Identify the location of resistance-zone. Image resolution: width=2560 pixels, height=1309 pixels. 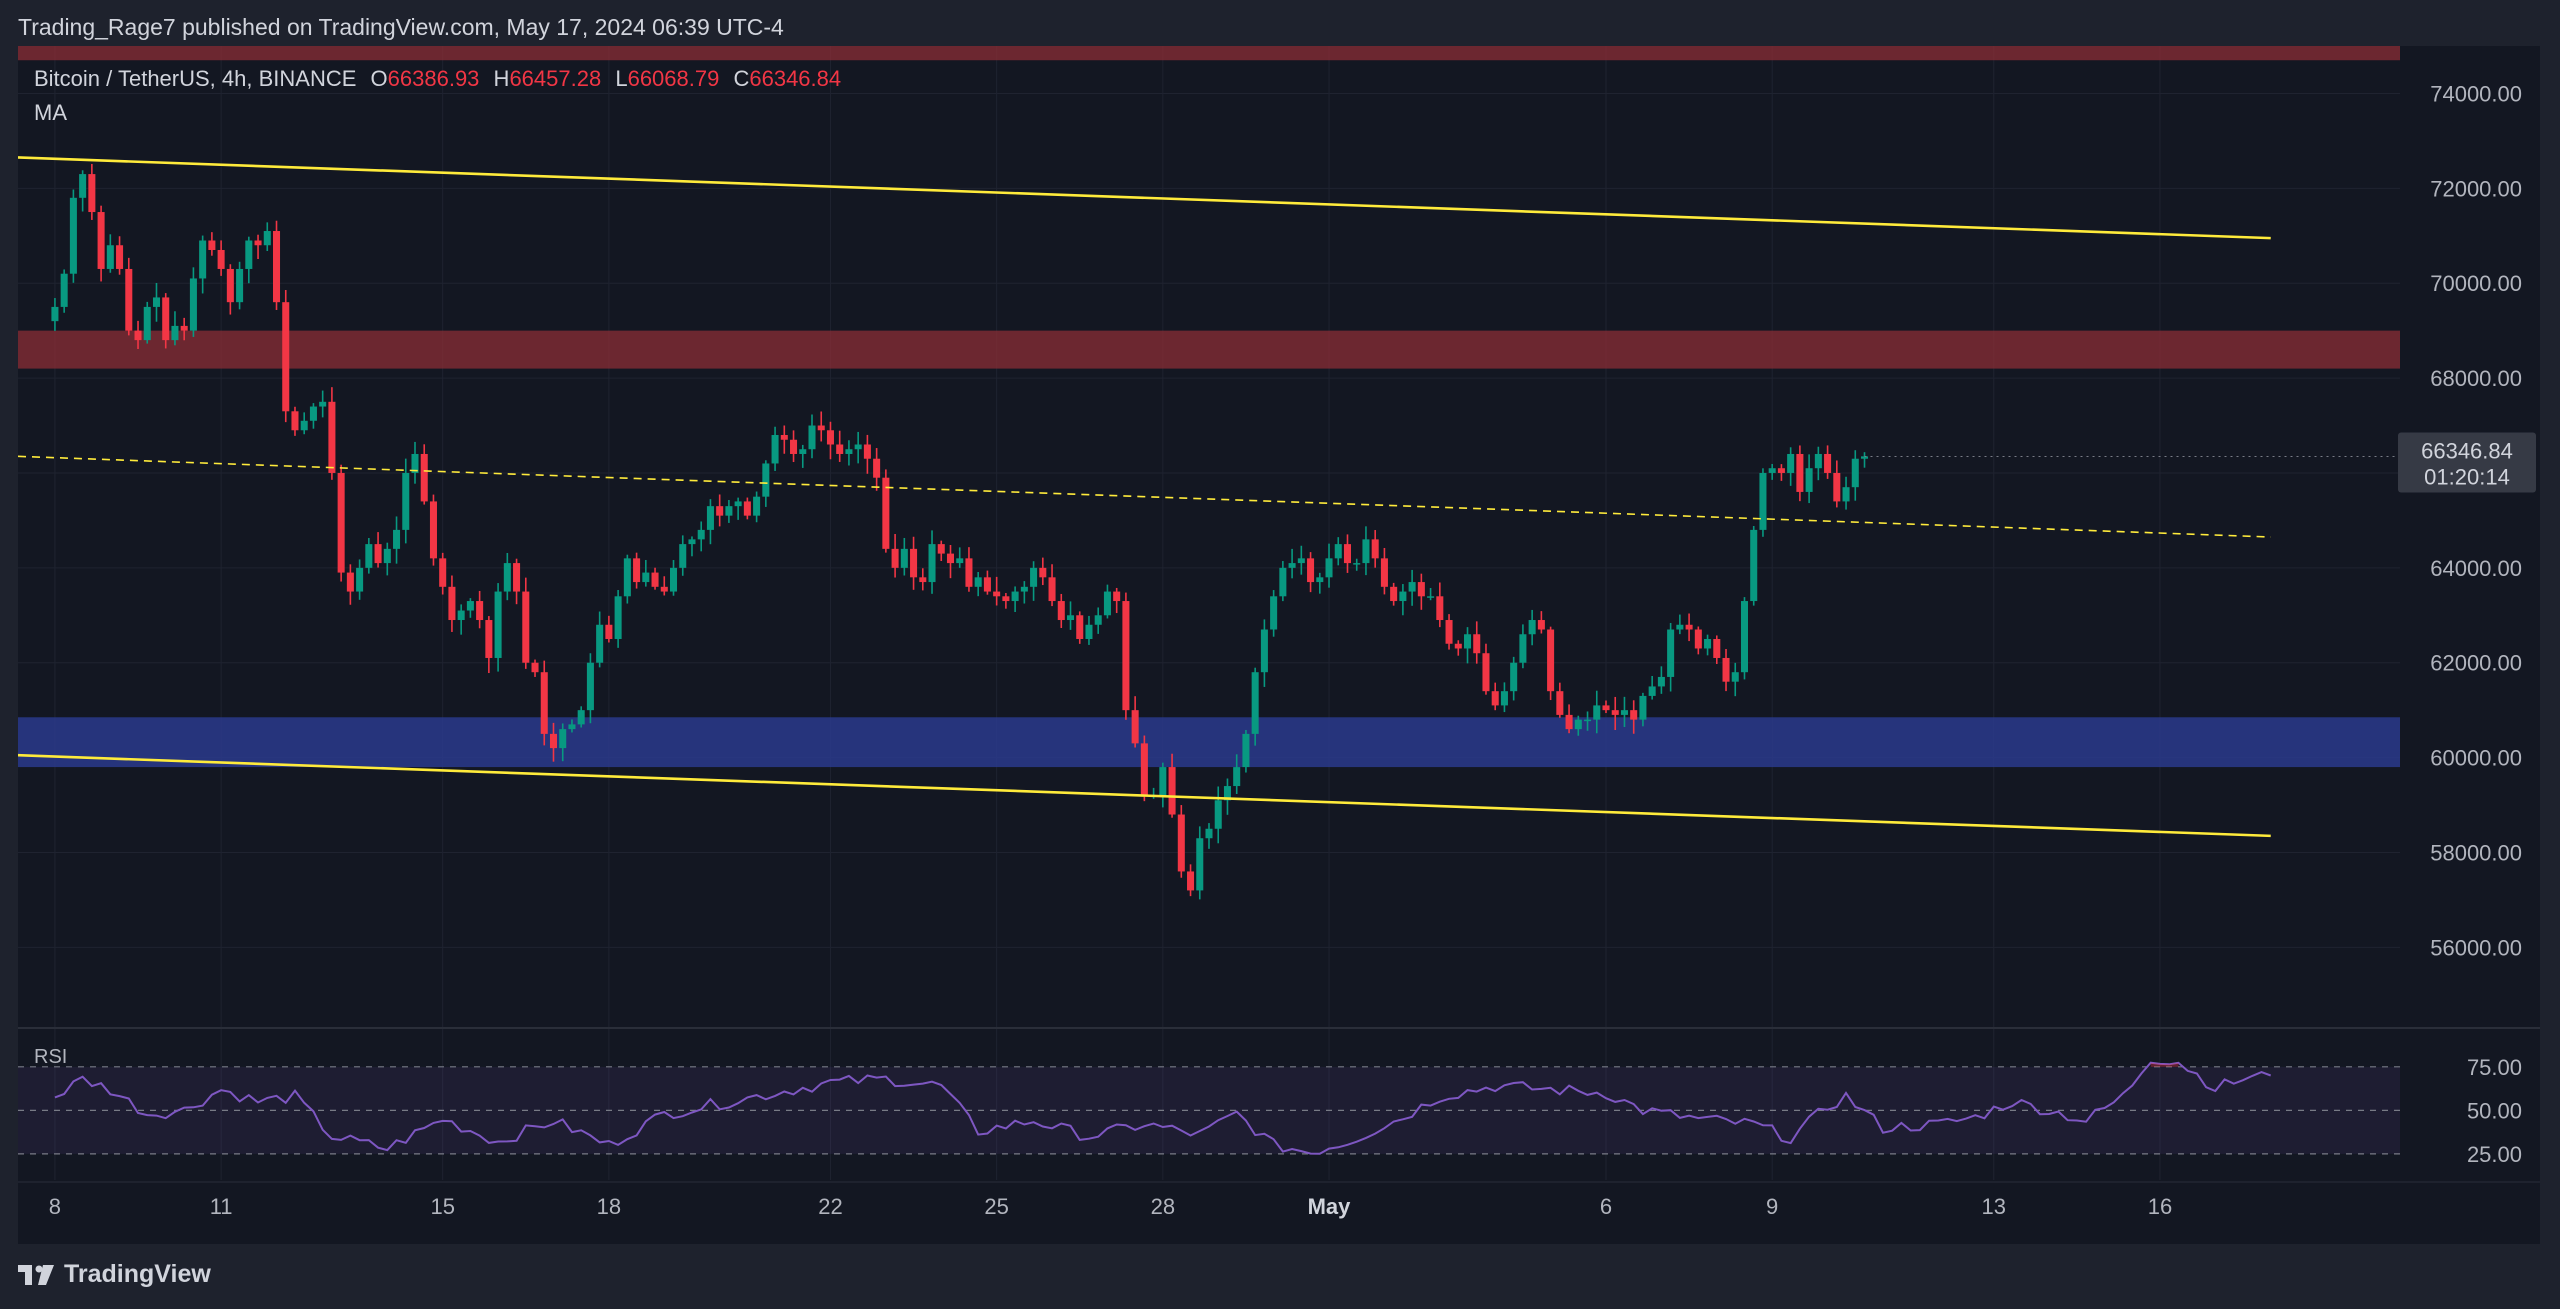
(1209, 349).